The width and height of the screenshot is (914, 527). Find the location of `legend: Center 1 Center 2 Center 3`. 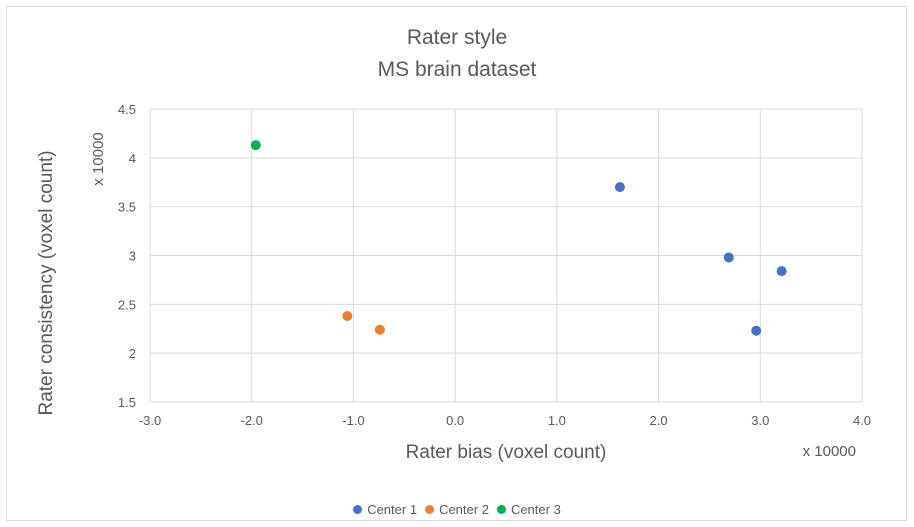

legend: Center 1 Center 2 Center 3 is located at coordinates (457, 509).